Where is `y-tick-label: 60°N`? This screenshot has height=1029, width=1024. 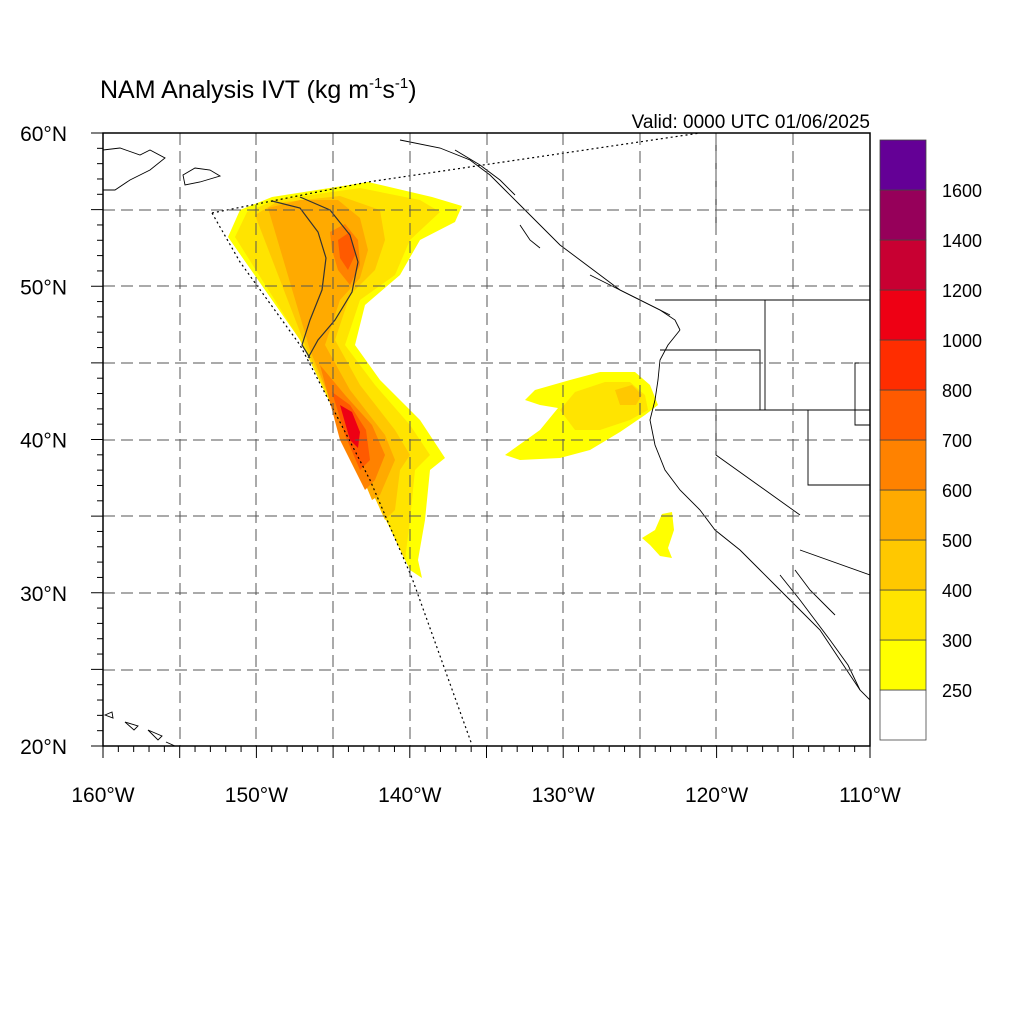
y-tick-label: 60°N is located at coordinates (43, 134).